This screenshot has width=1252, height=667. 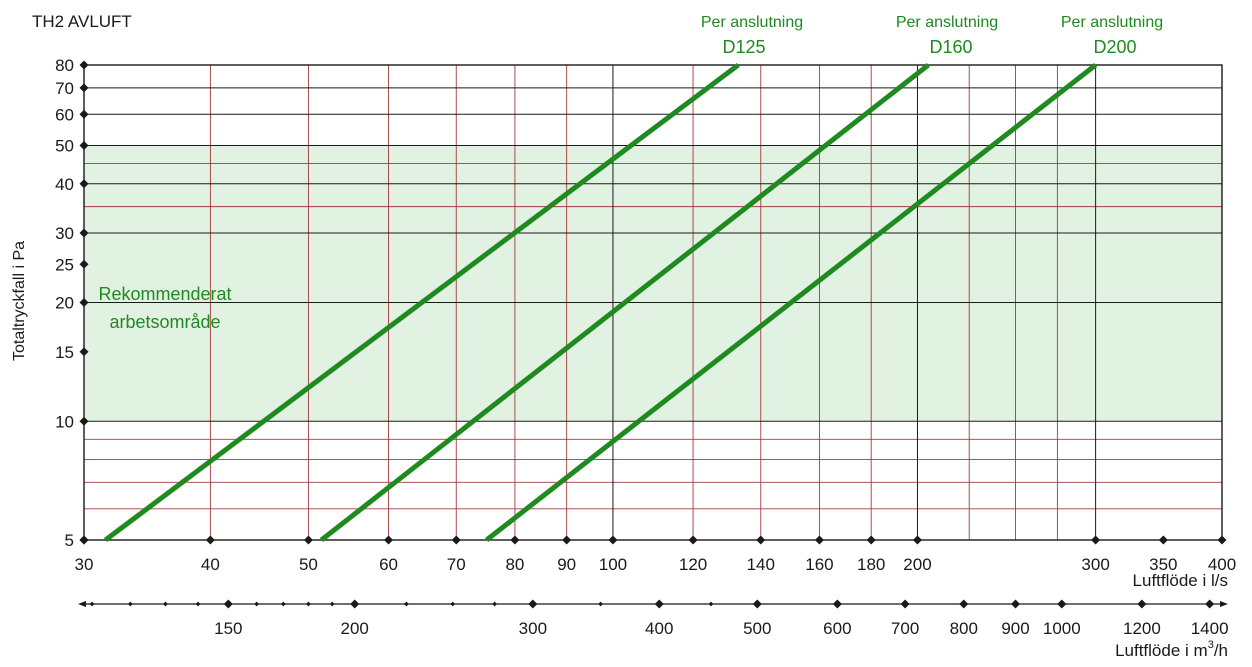 I want to click on y-tick-label-60: 60, so click(x=64, y=114).